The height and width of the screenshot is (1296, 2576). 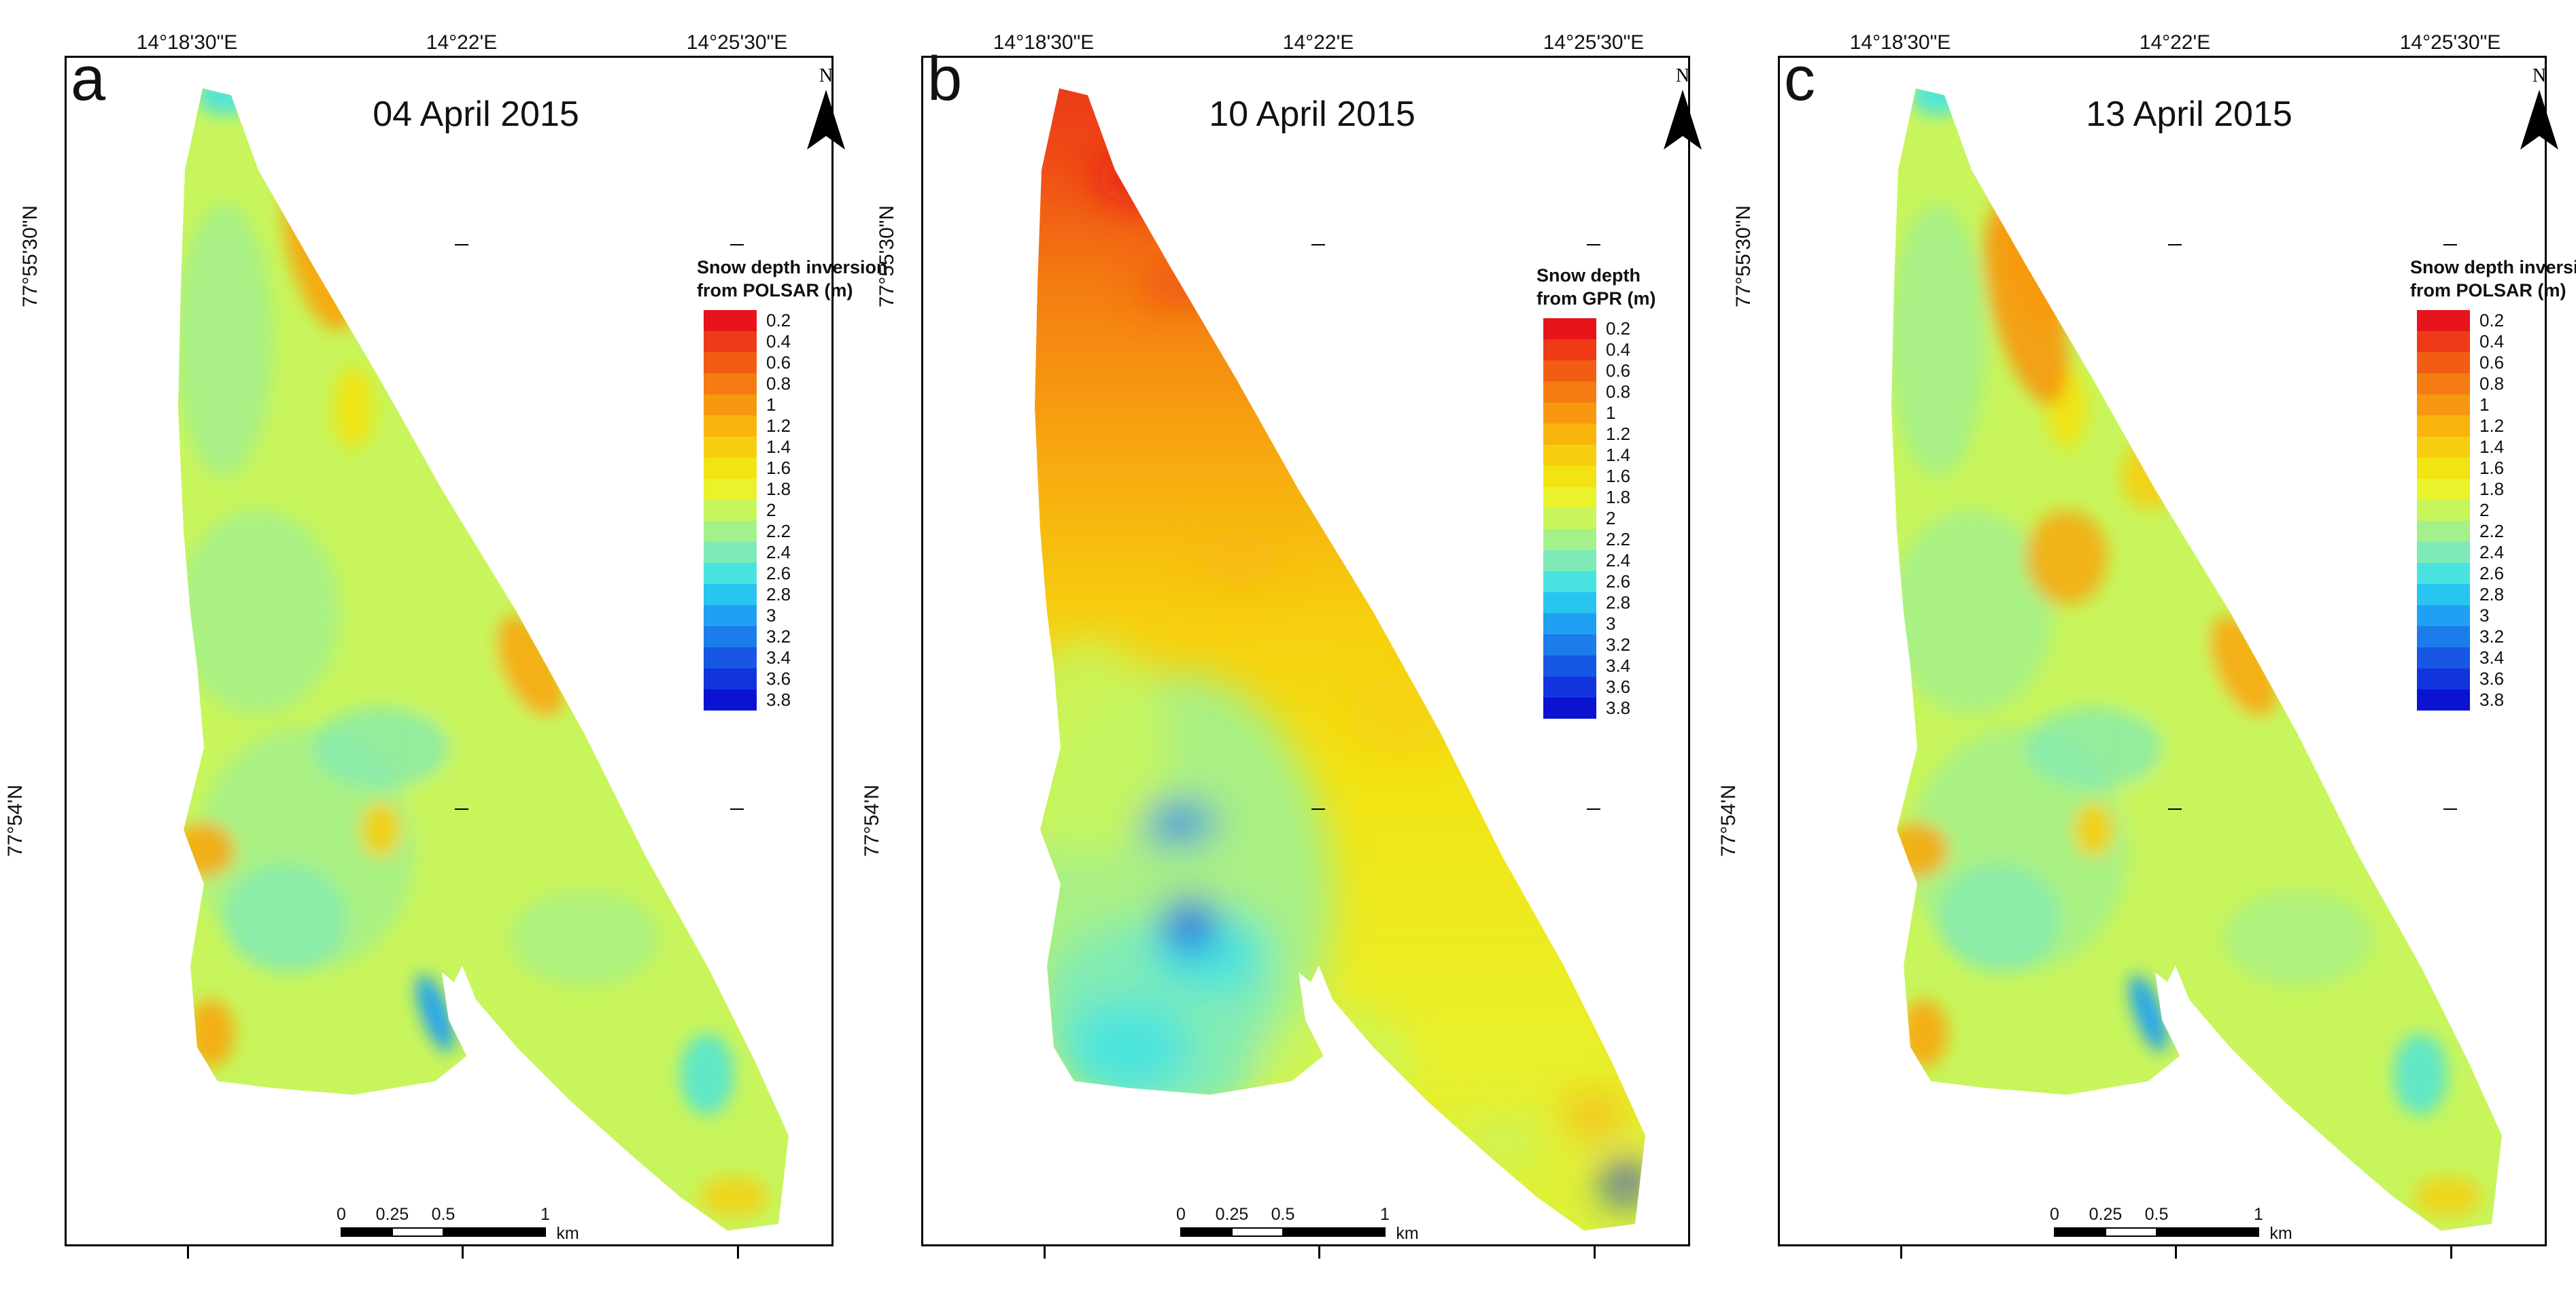 I want to click on lagoon-inlet, so click(x=2179, y=1016).